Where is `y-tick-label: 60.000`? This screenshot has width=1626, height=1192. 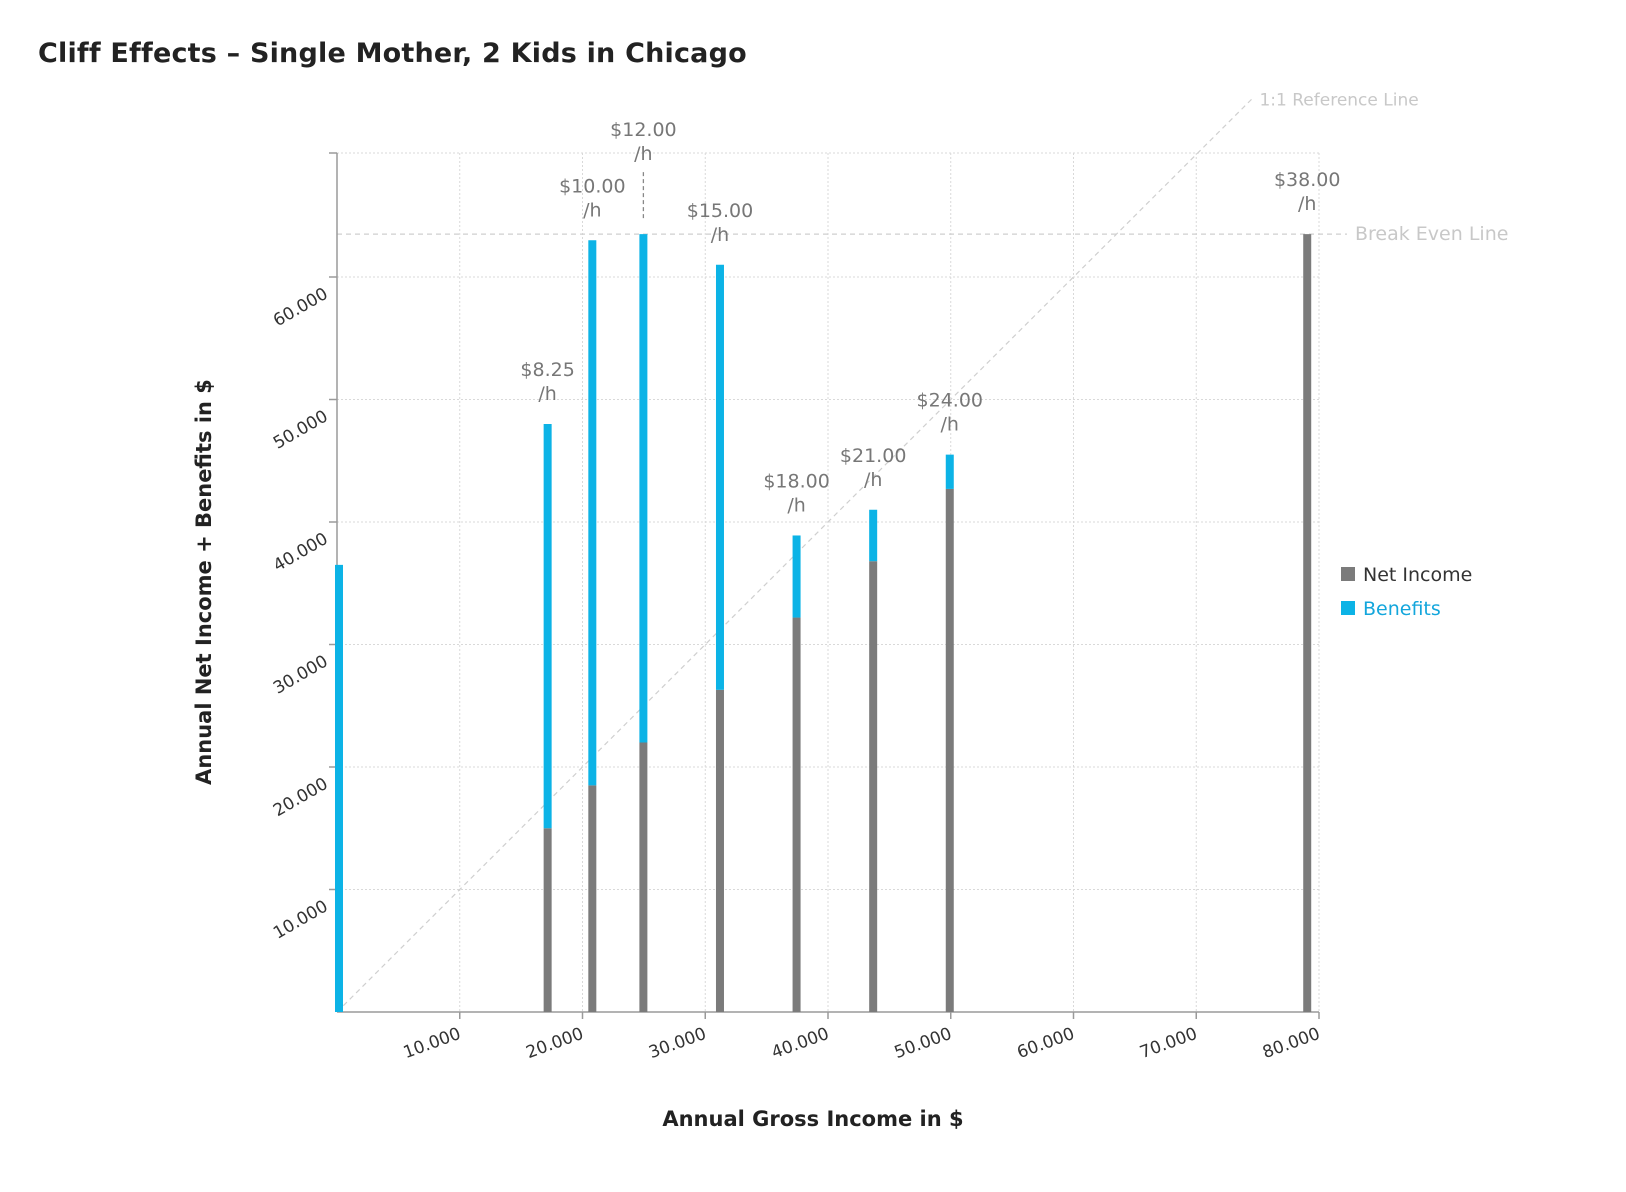
y-tick-label: 60.000 is located at coordinates (301, 307).